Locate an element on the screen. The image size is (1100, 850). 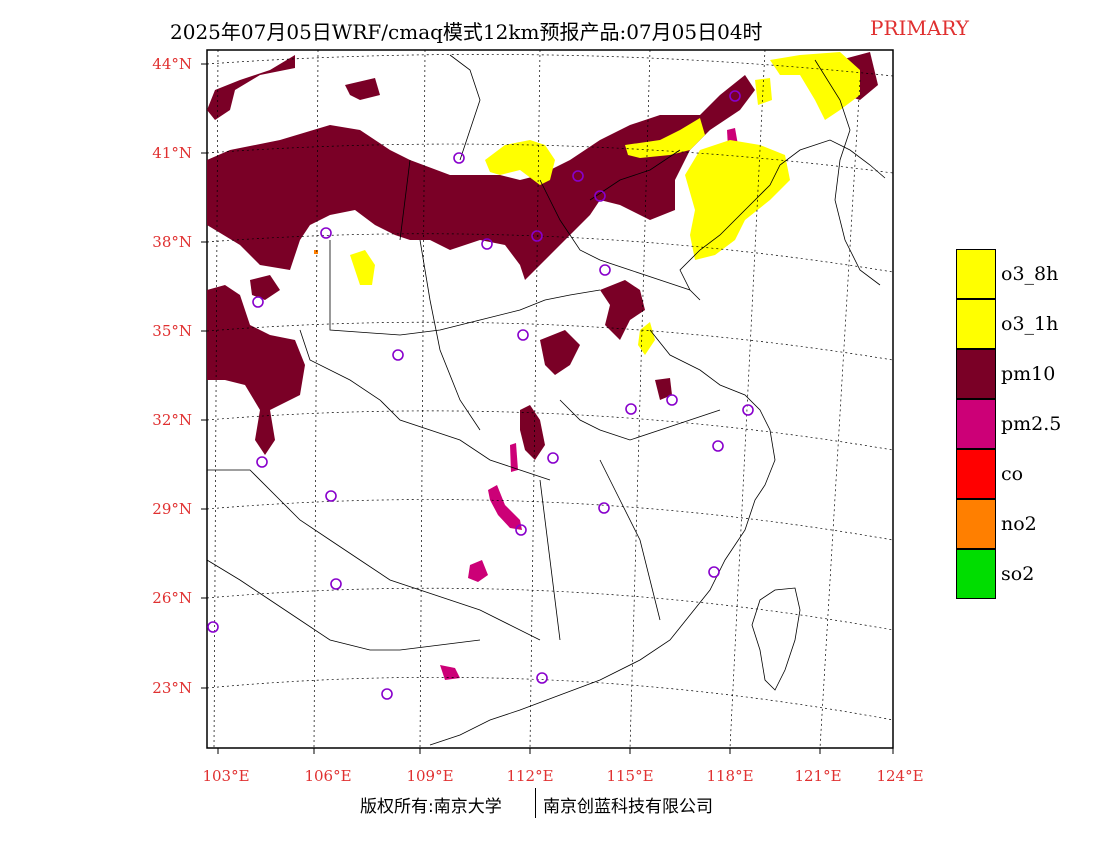
legend-item-pm10: pm10 is located at coordinates (1016, 374).